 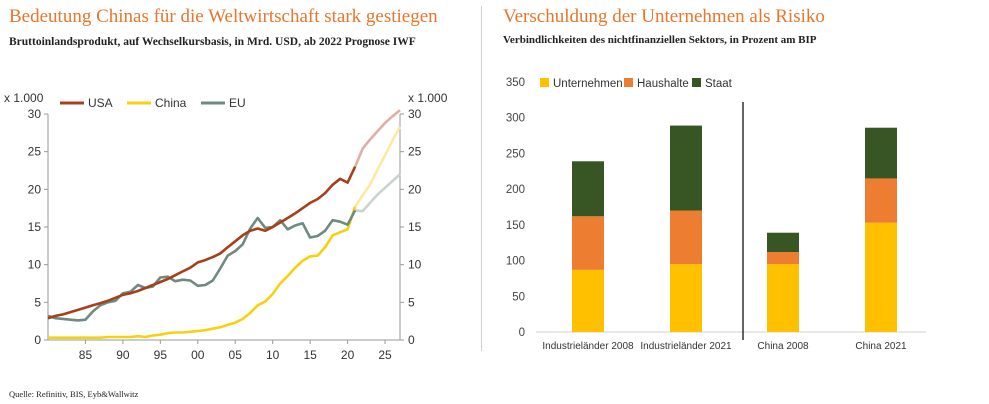 I want to click on series-china-line, so click(x=202, y=273).